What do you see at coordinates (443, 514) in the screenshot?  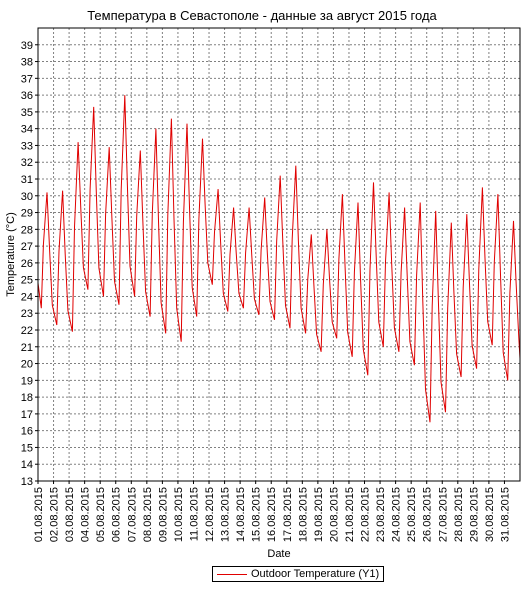 I see `x-tick-label: 27.08.2015` at bounding box center [443, 514].